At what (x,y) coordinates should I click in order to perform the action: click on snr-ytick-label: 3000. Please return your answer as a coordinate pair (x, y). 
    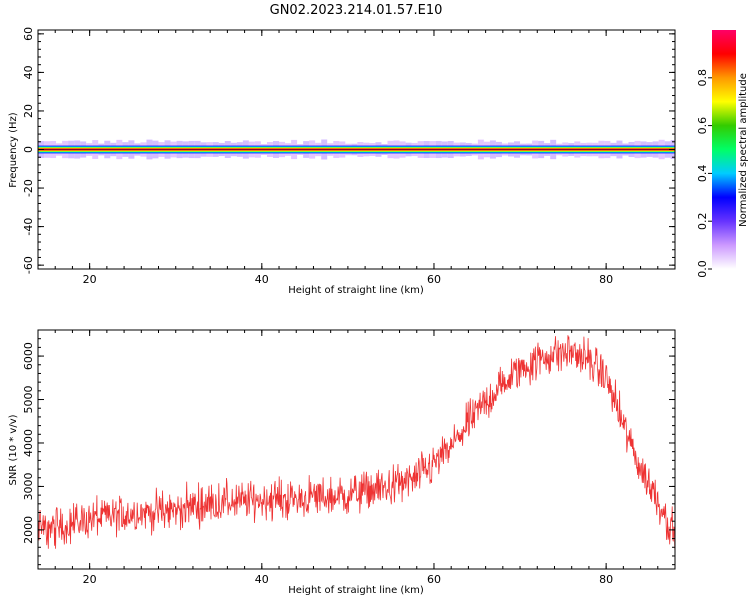
    Looking at the image, I should click on (28, 486).